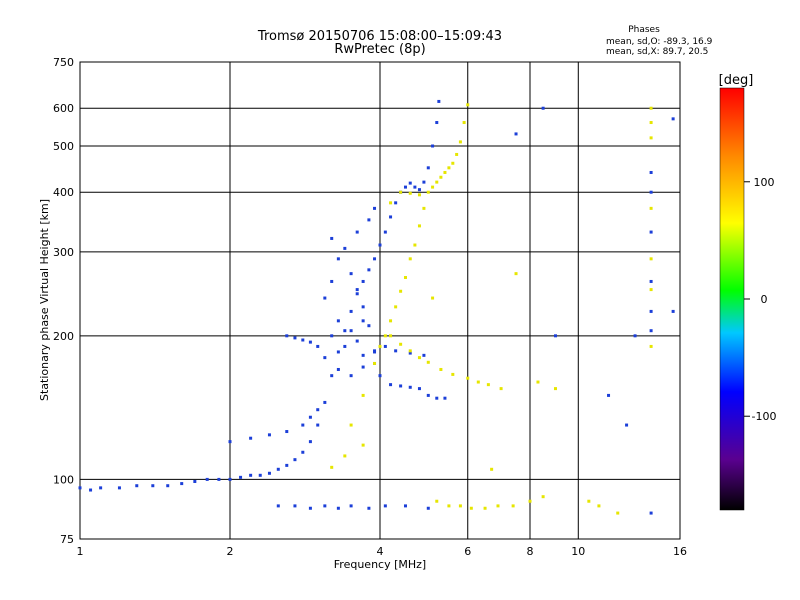 This screenshot has width=800, height=600. I want to click on y-tick-label-2: 200, so click(63, 336).